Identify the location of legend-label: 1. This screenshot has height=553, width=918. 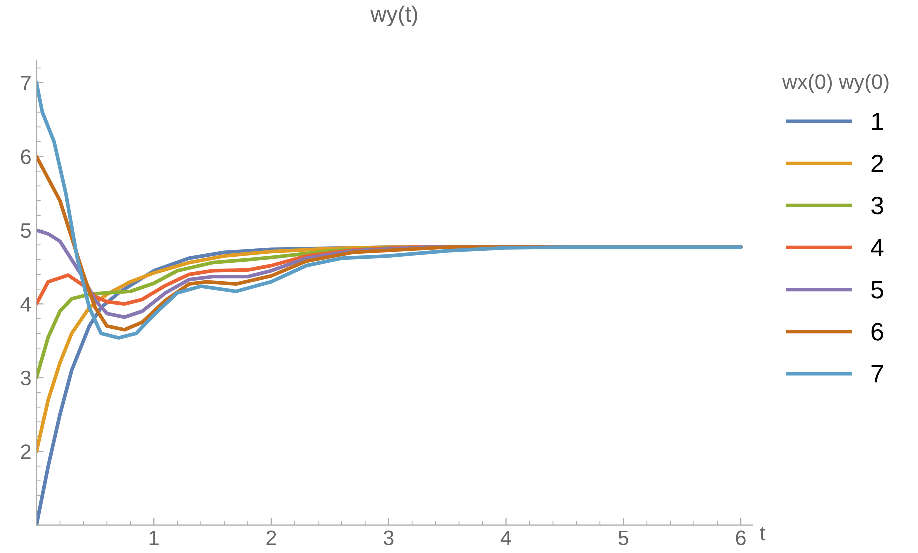
(878, 121).